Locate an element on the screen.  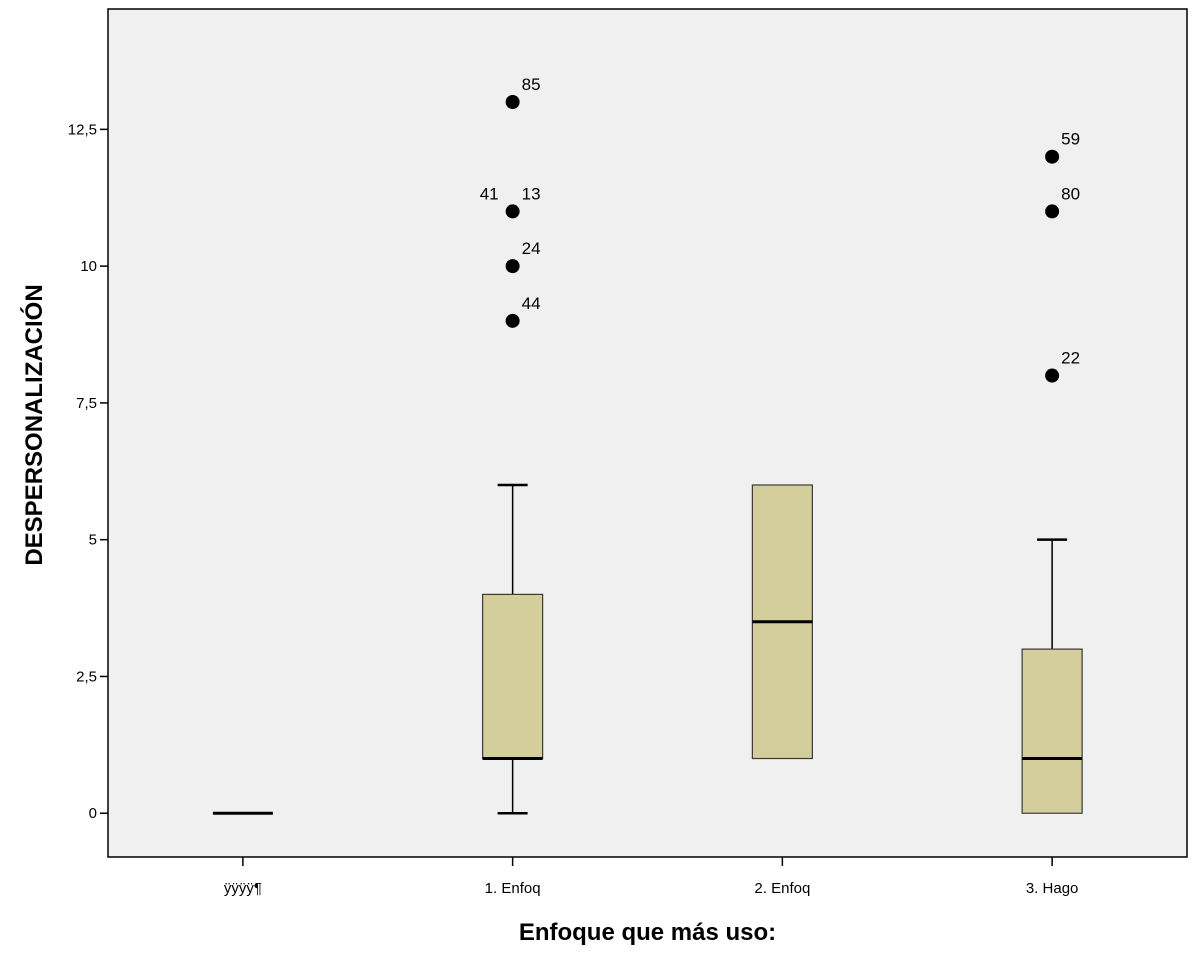
y-tick-label: 12,5 is located at coordinates (82, 129).